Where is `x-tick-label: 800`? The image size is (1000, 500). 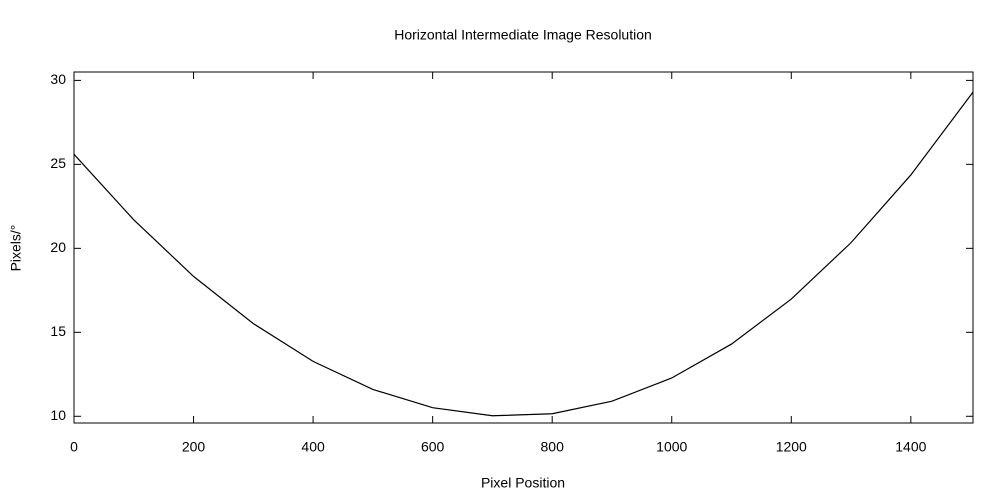
x-tick-label: 800 is located at coordinates (553, 447).